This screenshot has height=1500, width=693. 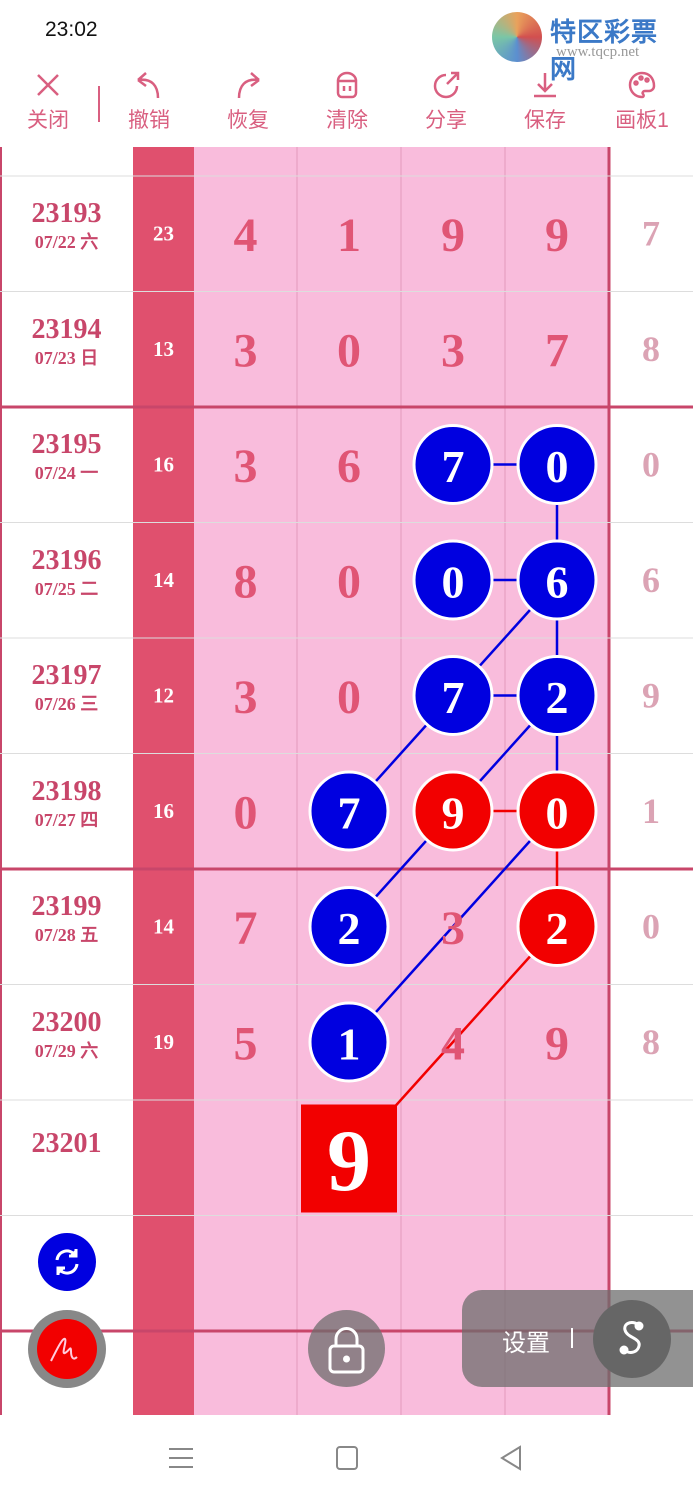 I want to click on issue-cell: 23195 07/24 一, so click(x=66, y=457).